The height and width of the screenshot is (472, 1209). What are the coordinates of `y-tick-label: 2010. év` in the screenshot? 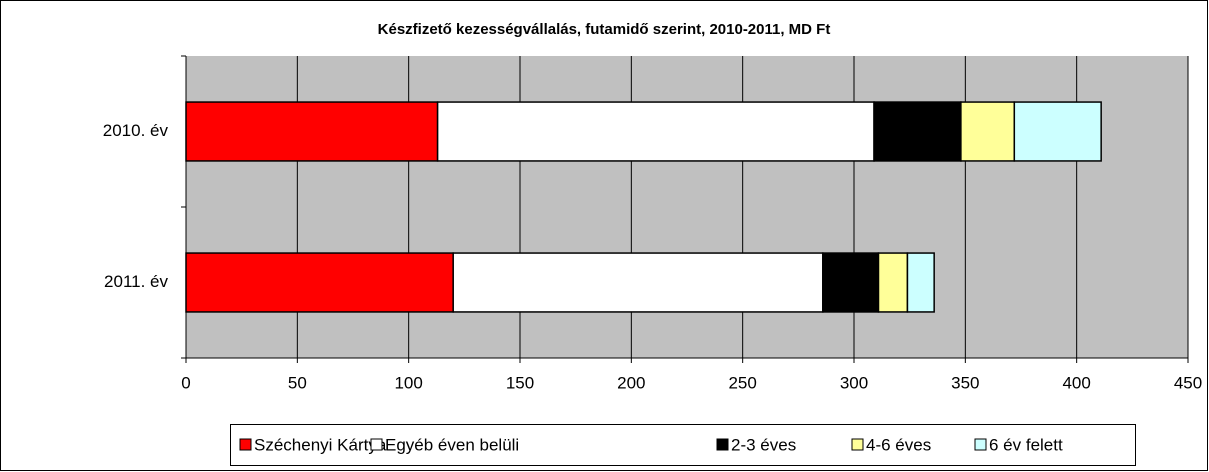 It's located at (136, 130).